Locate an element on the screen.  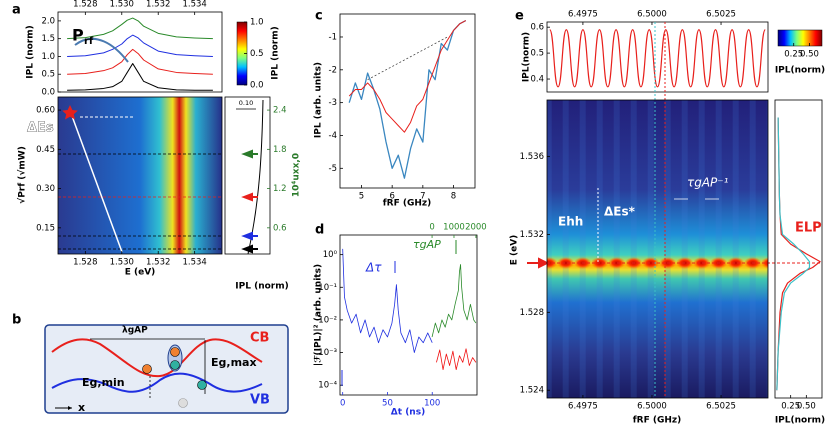
cb-label: CB is located at coordinates (259, 338).